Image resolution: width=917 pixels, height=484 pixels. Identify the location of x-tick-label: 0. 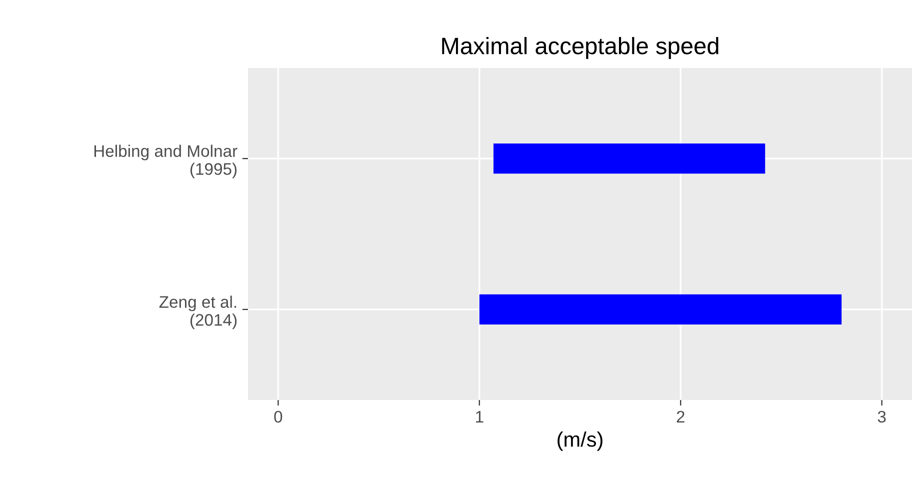
(278, 416).